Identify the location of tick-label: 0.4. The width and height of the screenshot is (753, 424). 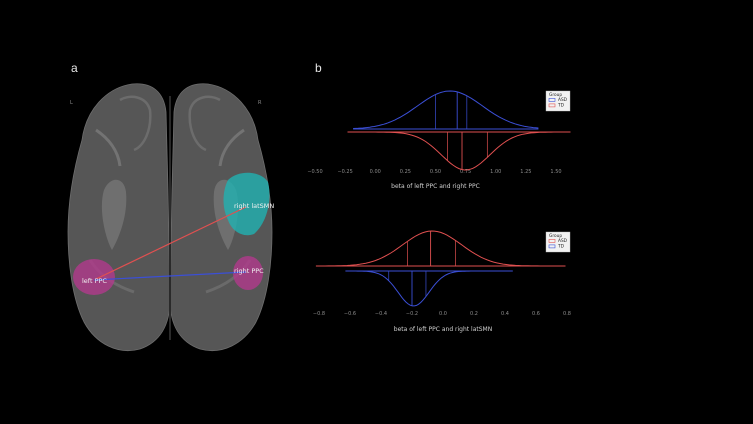
(505, 314).